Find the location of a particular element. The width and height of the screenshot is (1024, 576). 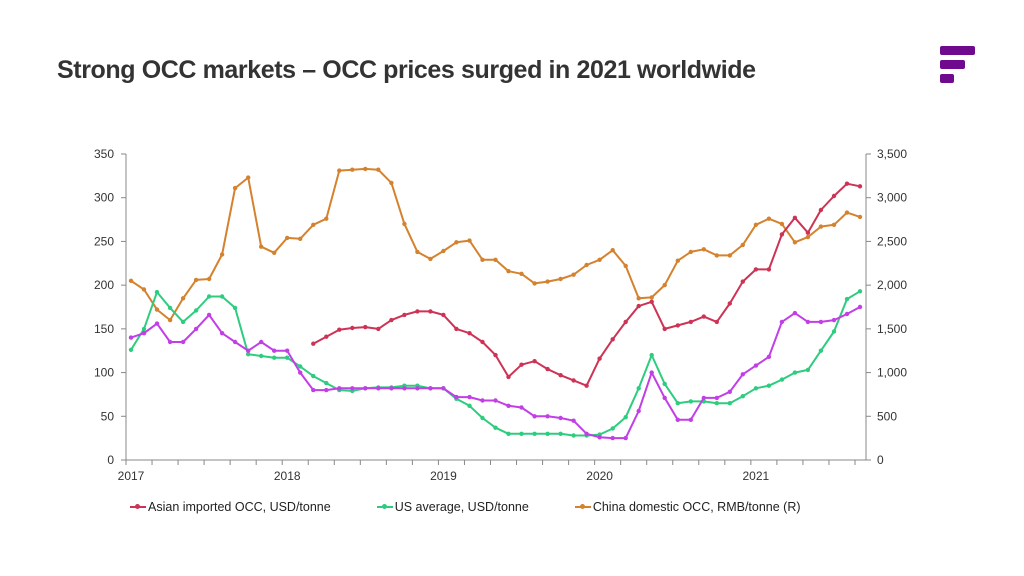

y-right-tick-label: 500 is located at coordinates (887, 416).